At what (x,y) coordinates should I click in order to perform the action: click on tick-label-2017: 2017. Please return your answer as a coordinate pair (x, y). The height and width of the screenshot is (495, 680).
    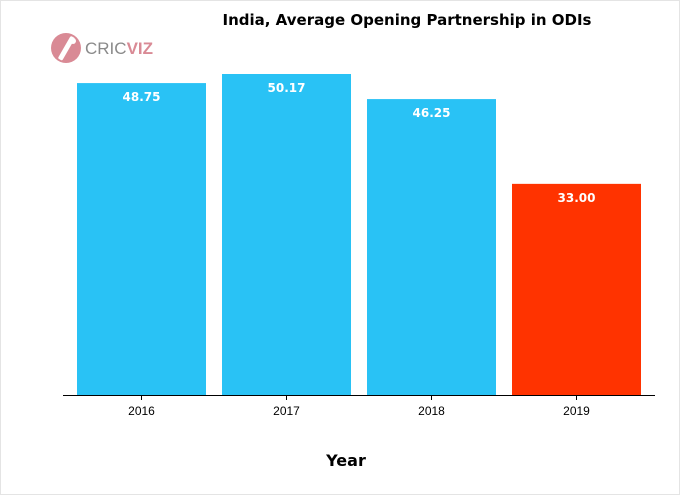
    Looking at the image, I should click on (286, 411).